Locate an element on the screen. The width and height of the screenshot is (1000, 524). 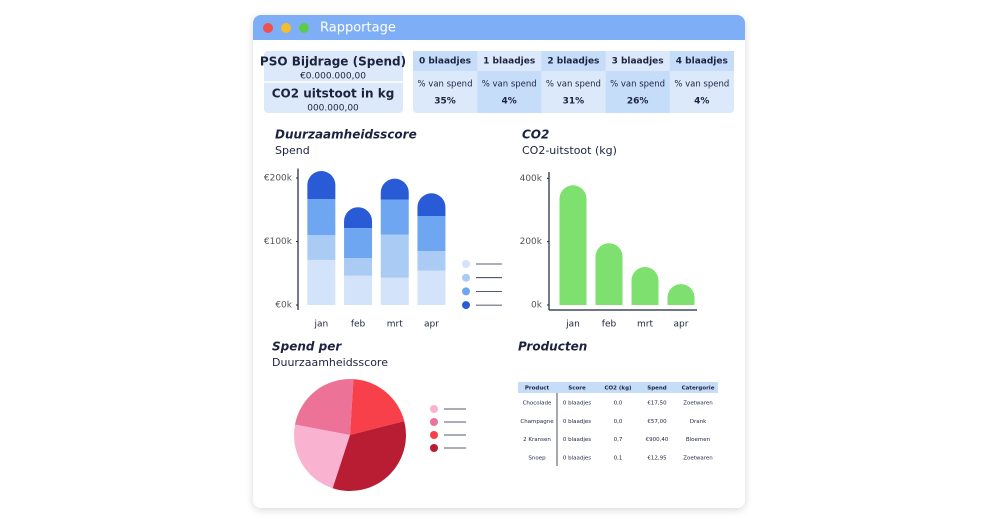
dist-header: 0 blaadjes is located at coordinates (445, 62).